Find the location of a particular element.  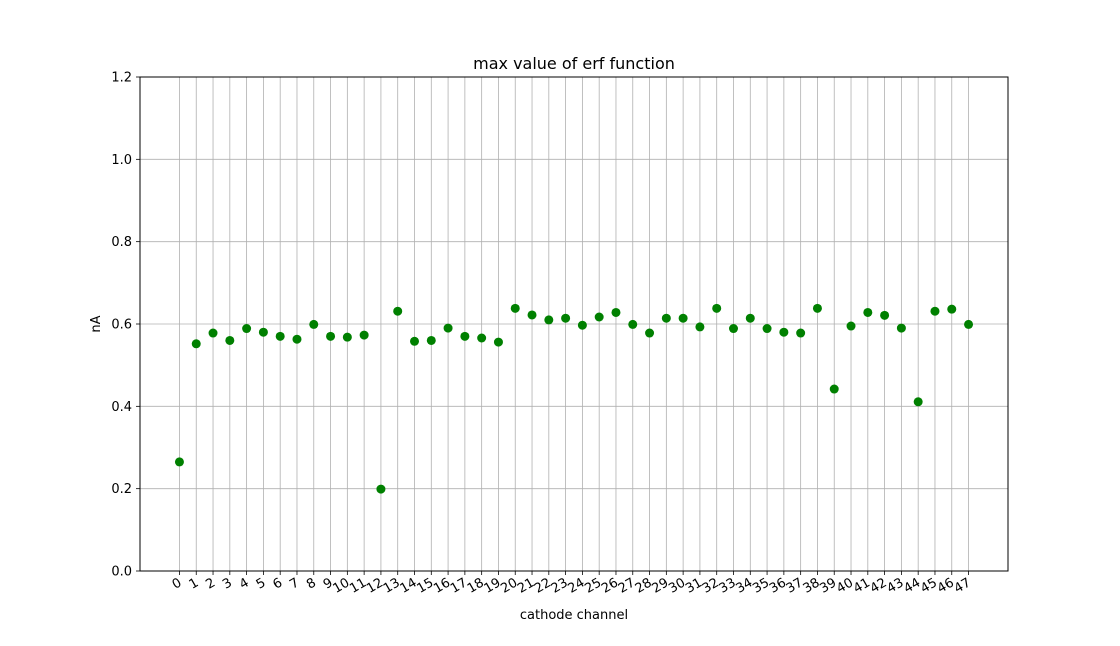

y-tick-label: 0.4 is located at coordinates (121, 407).